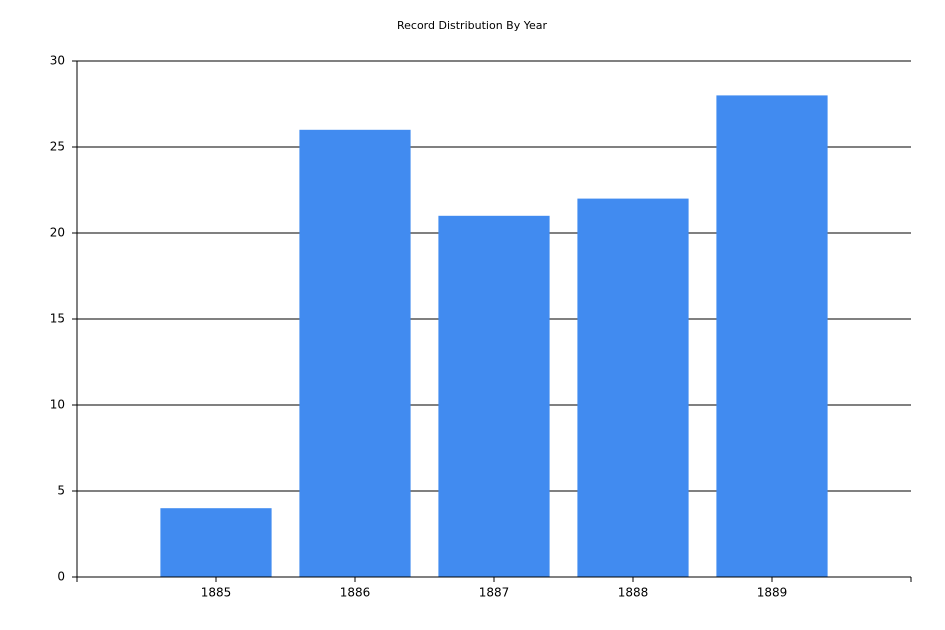 Image resolution: width=945 pixels, height=630 pixels. What do you see at coordinates (57, 319) in the screenshot?
I see `y-tick-label: 15` at bounding box center [57, 319].